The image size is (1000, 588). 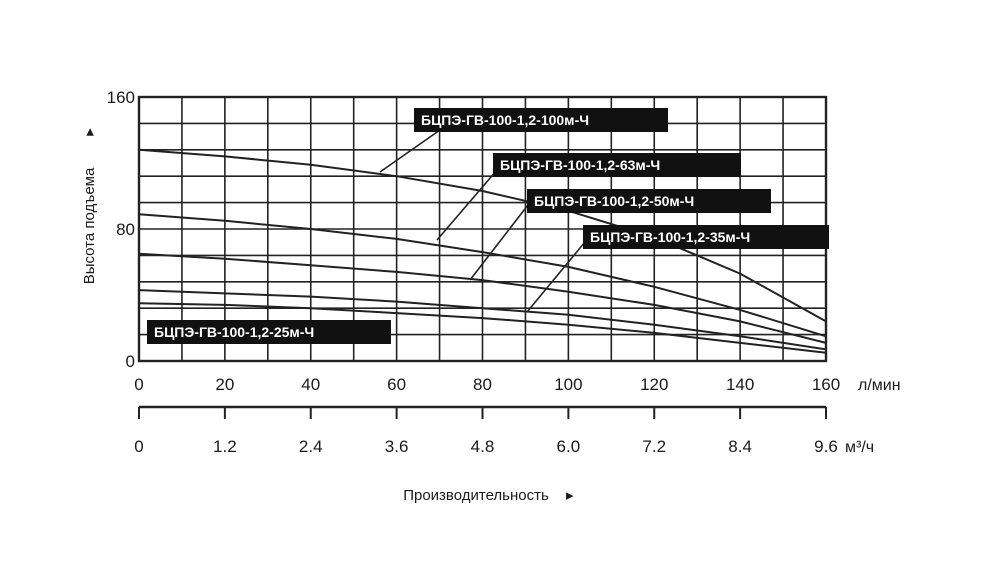 I want to click on x-tick-label: 140, so click(x=740, y=384).